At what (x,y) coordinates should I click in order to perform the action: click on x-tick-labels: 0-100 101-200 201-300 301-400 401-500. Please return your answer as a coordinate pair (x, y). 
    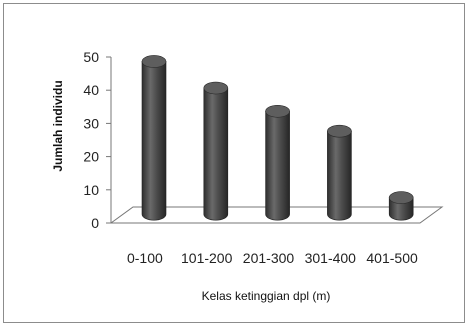
    Looking at the image, I should click on (272, 258).